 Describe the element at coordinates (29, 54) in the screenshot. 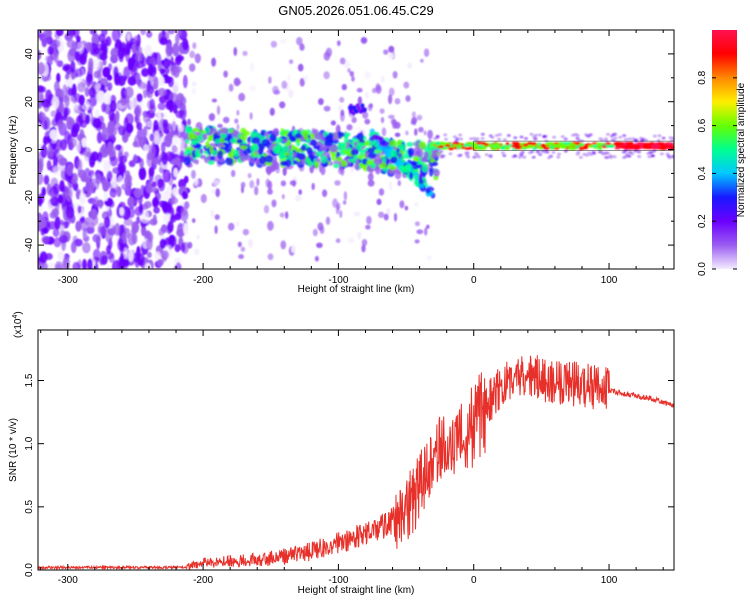

I see `y-tick-label: 40` at that location.